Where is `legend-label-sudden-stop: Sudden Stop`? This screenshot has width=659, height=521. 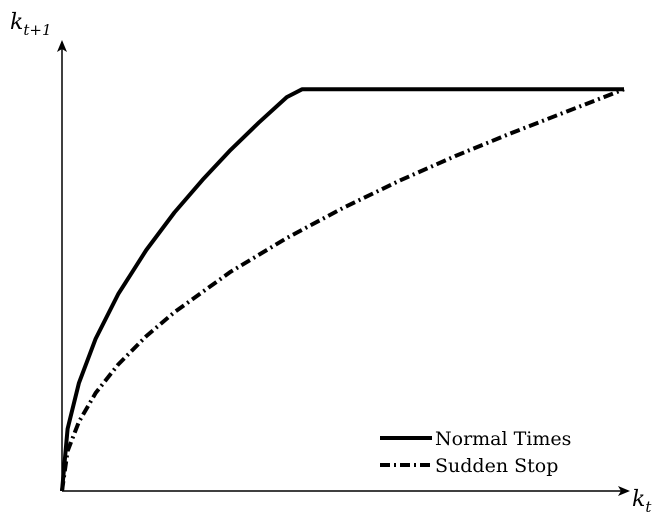 legend-label-sudden-stop: Sudden Stop is located at coordinates (496, 466).